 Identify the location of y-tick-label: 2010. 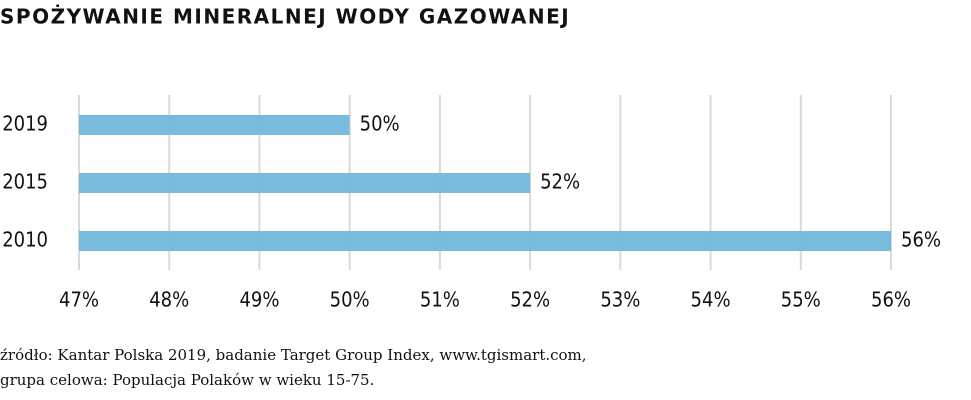
(25, 240).